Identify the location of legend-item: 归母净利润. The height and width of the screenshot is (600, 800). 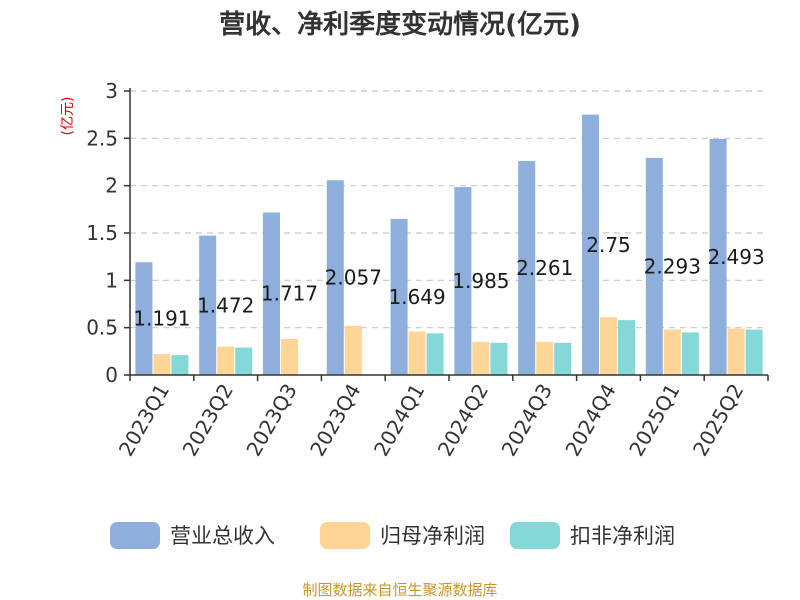
(402, 535).